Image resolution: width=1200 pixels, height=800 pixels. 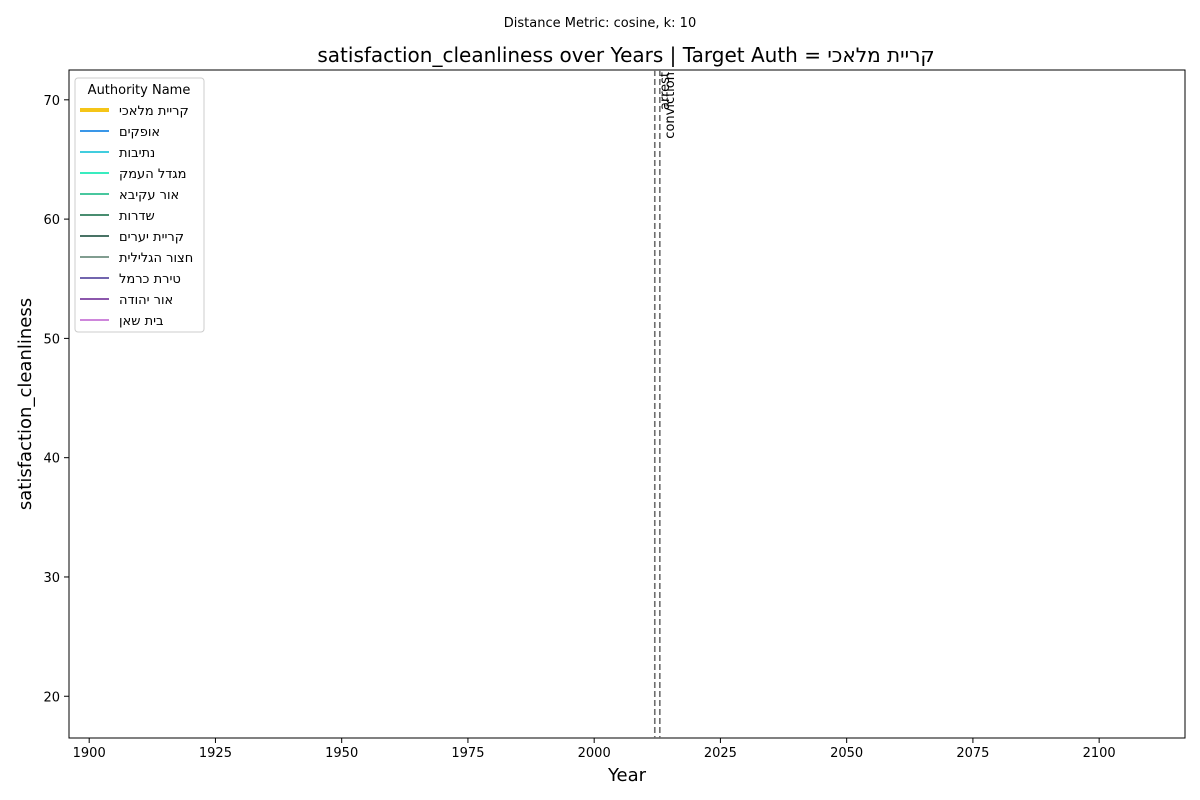 I want to click on legend-entry: אופקים, so click(x=139, y=132).